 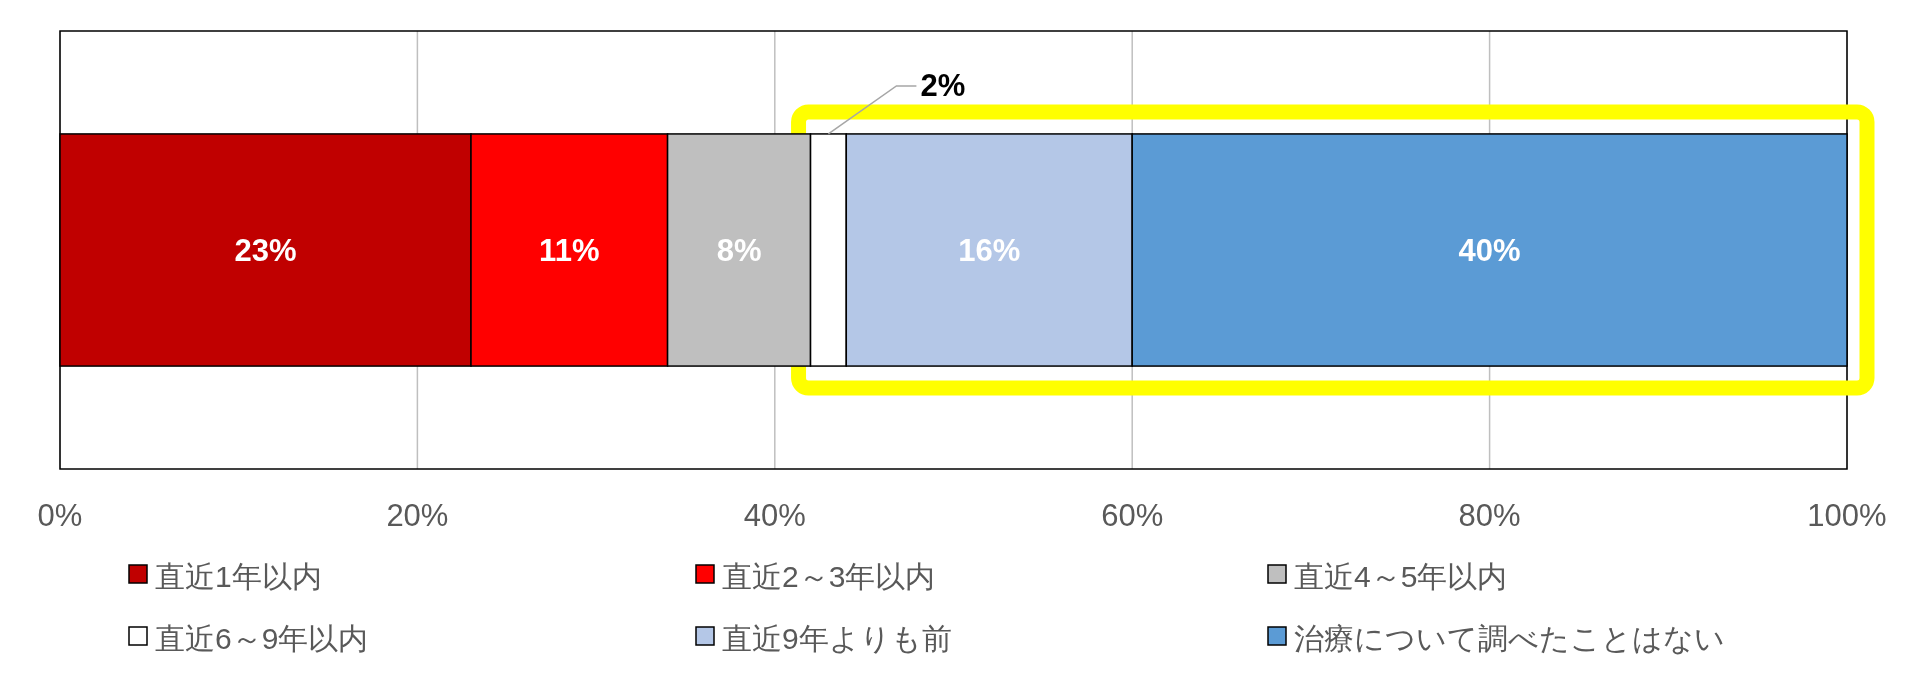 What do you see at coordinates (739, 250) in the screenshot?
I see `data-label: 8%` at bounding box center [739, 250].